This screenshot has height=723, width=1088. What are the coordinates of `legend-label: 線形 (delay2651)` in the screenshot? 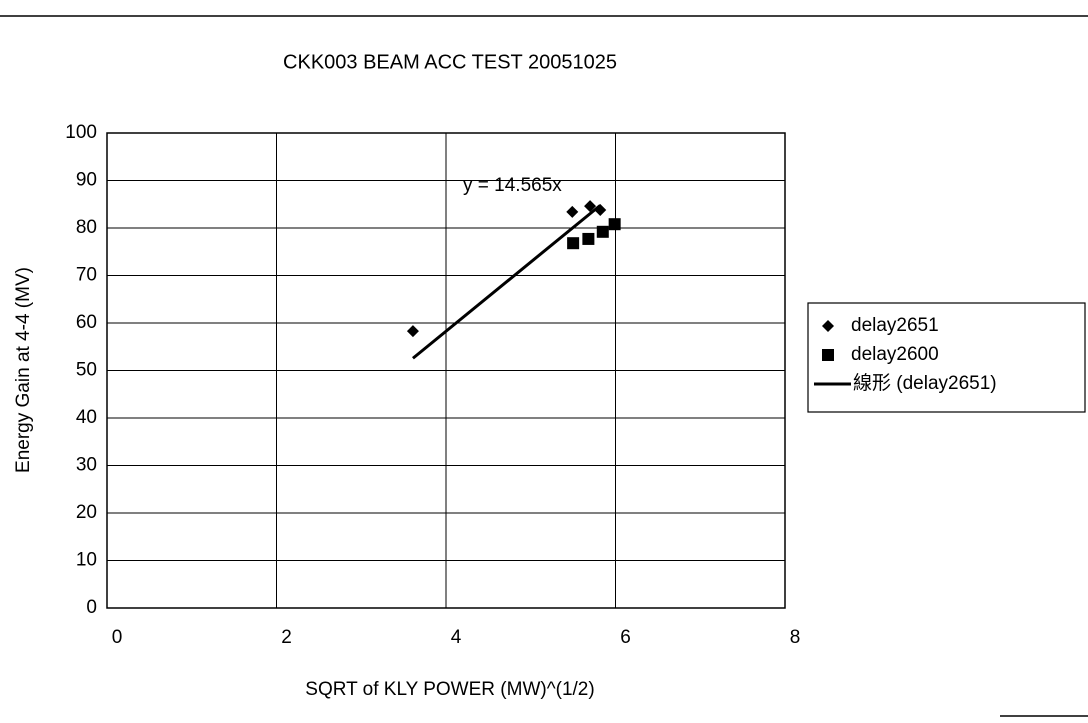 It's located at (925, 383).